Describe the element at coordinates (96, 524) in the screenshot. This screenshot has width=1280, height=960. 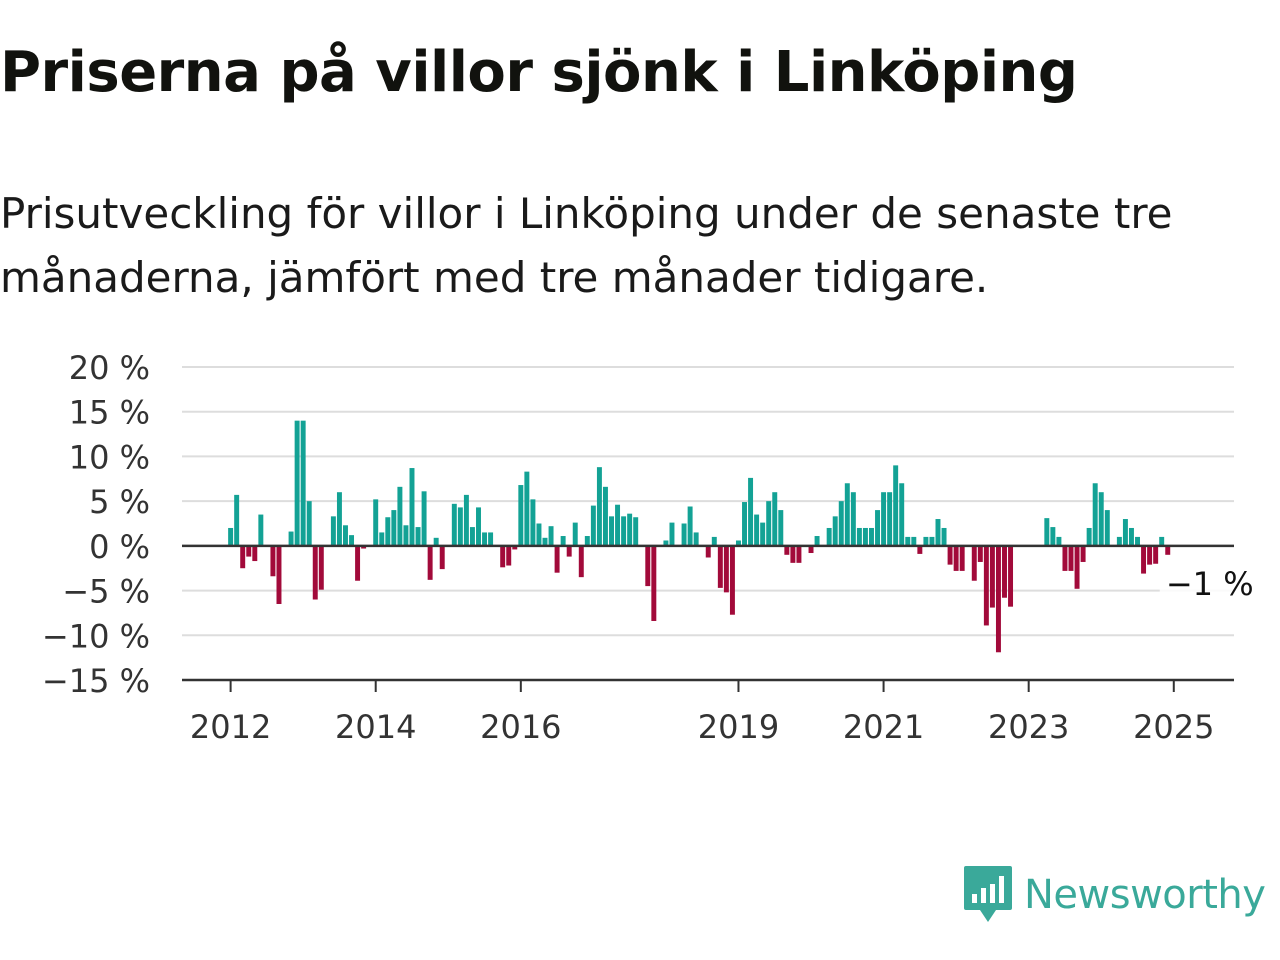
I see `y-axis-labels: 20 % 15 % 10 % 5 % 0 % −5 % −10 % −15 %` at that location.